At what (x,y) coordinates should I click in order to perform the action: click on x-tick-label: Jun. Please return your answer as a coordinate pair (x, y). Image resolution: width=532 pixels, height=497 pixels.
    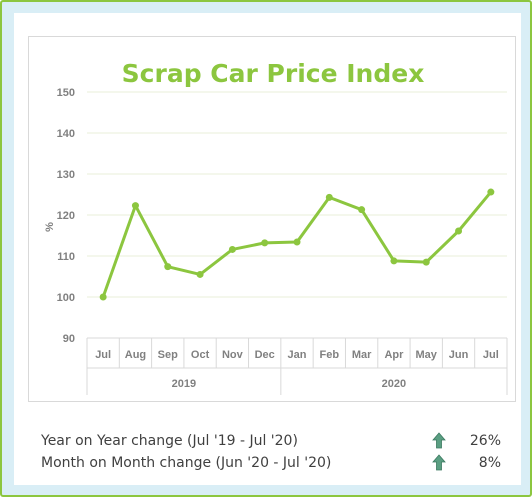
    Looking at the image, I should click on (459, 355).